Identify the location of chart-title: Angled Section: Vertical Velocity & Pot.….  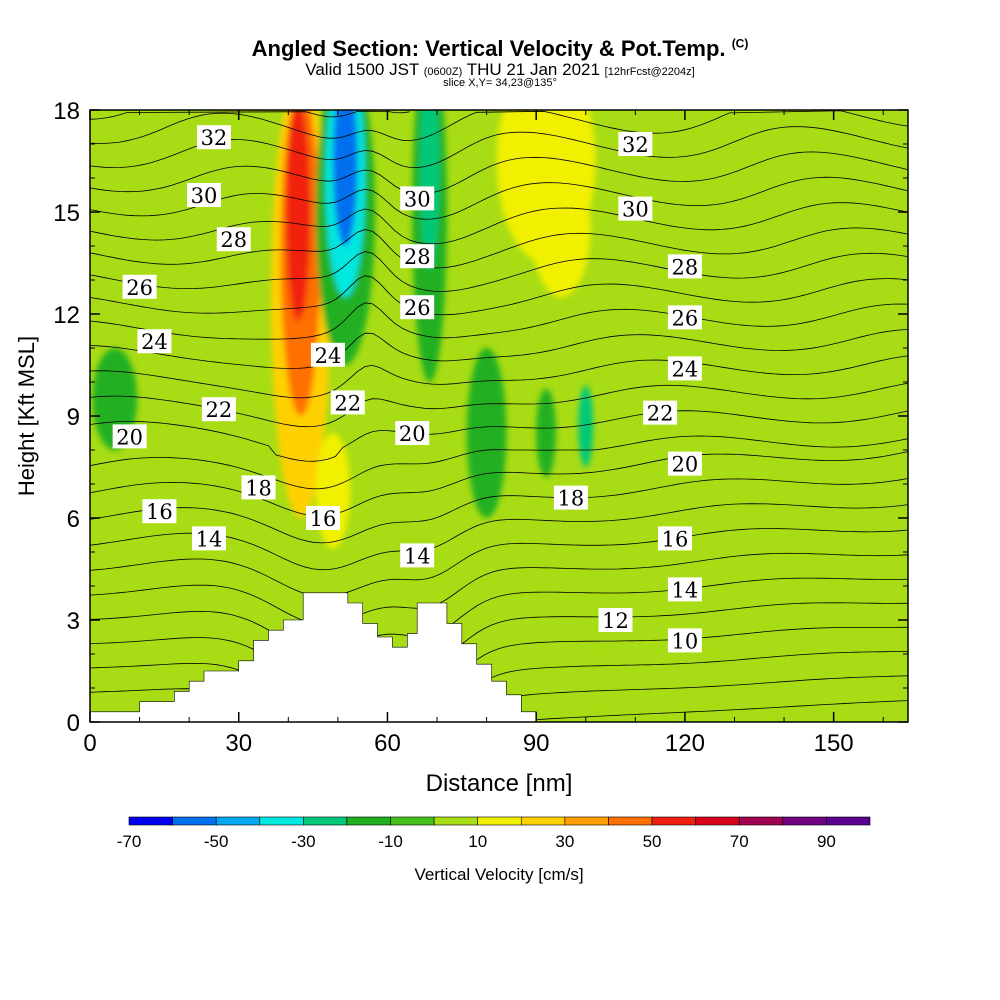
(500, 49).